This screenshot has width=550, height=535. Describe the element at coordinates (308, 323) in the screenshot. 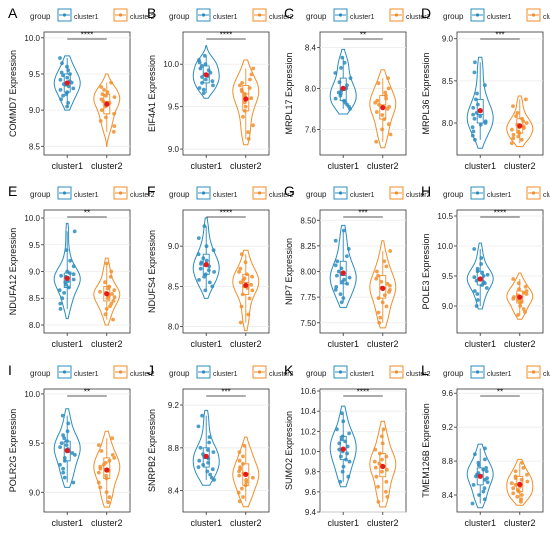

I see `y-tick-label: 7.50` at that location.